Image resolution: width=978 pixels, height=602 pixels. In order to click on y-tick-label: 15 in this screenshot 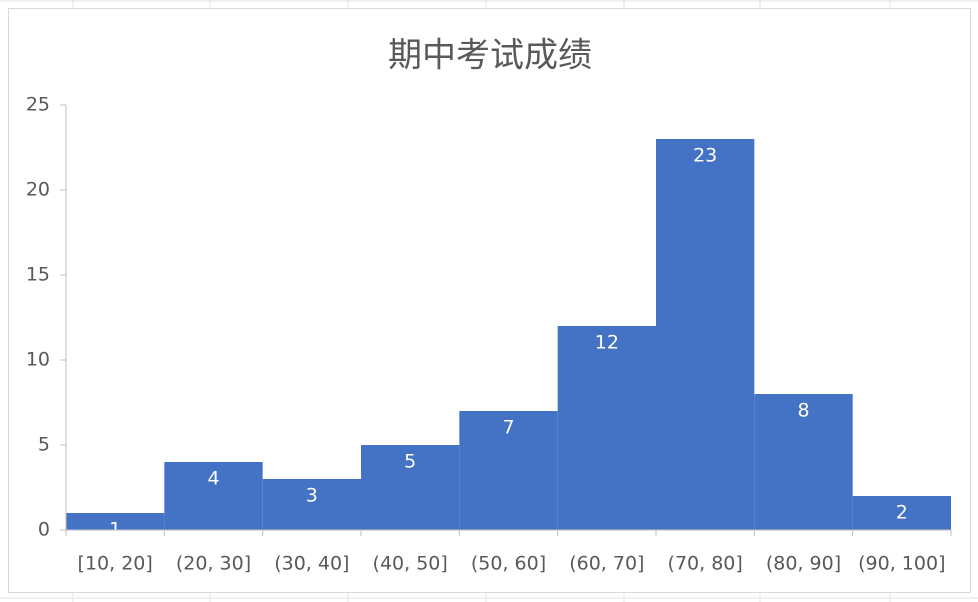, I will do `click(38, 275)`.